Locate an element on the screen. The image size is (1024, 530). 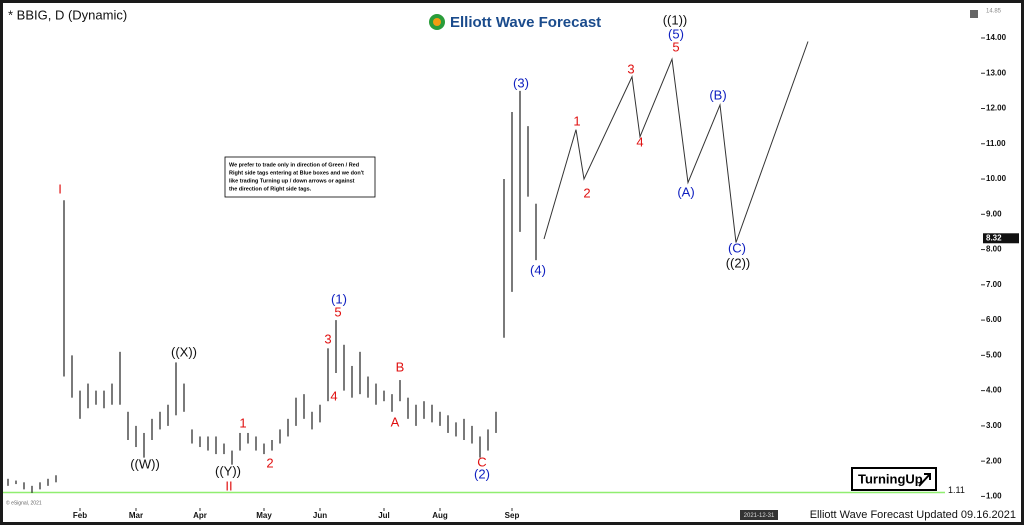
y-tick-label: 14.00 is located at coordinates (996, 37).